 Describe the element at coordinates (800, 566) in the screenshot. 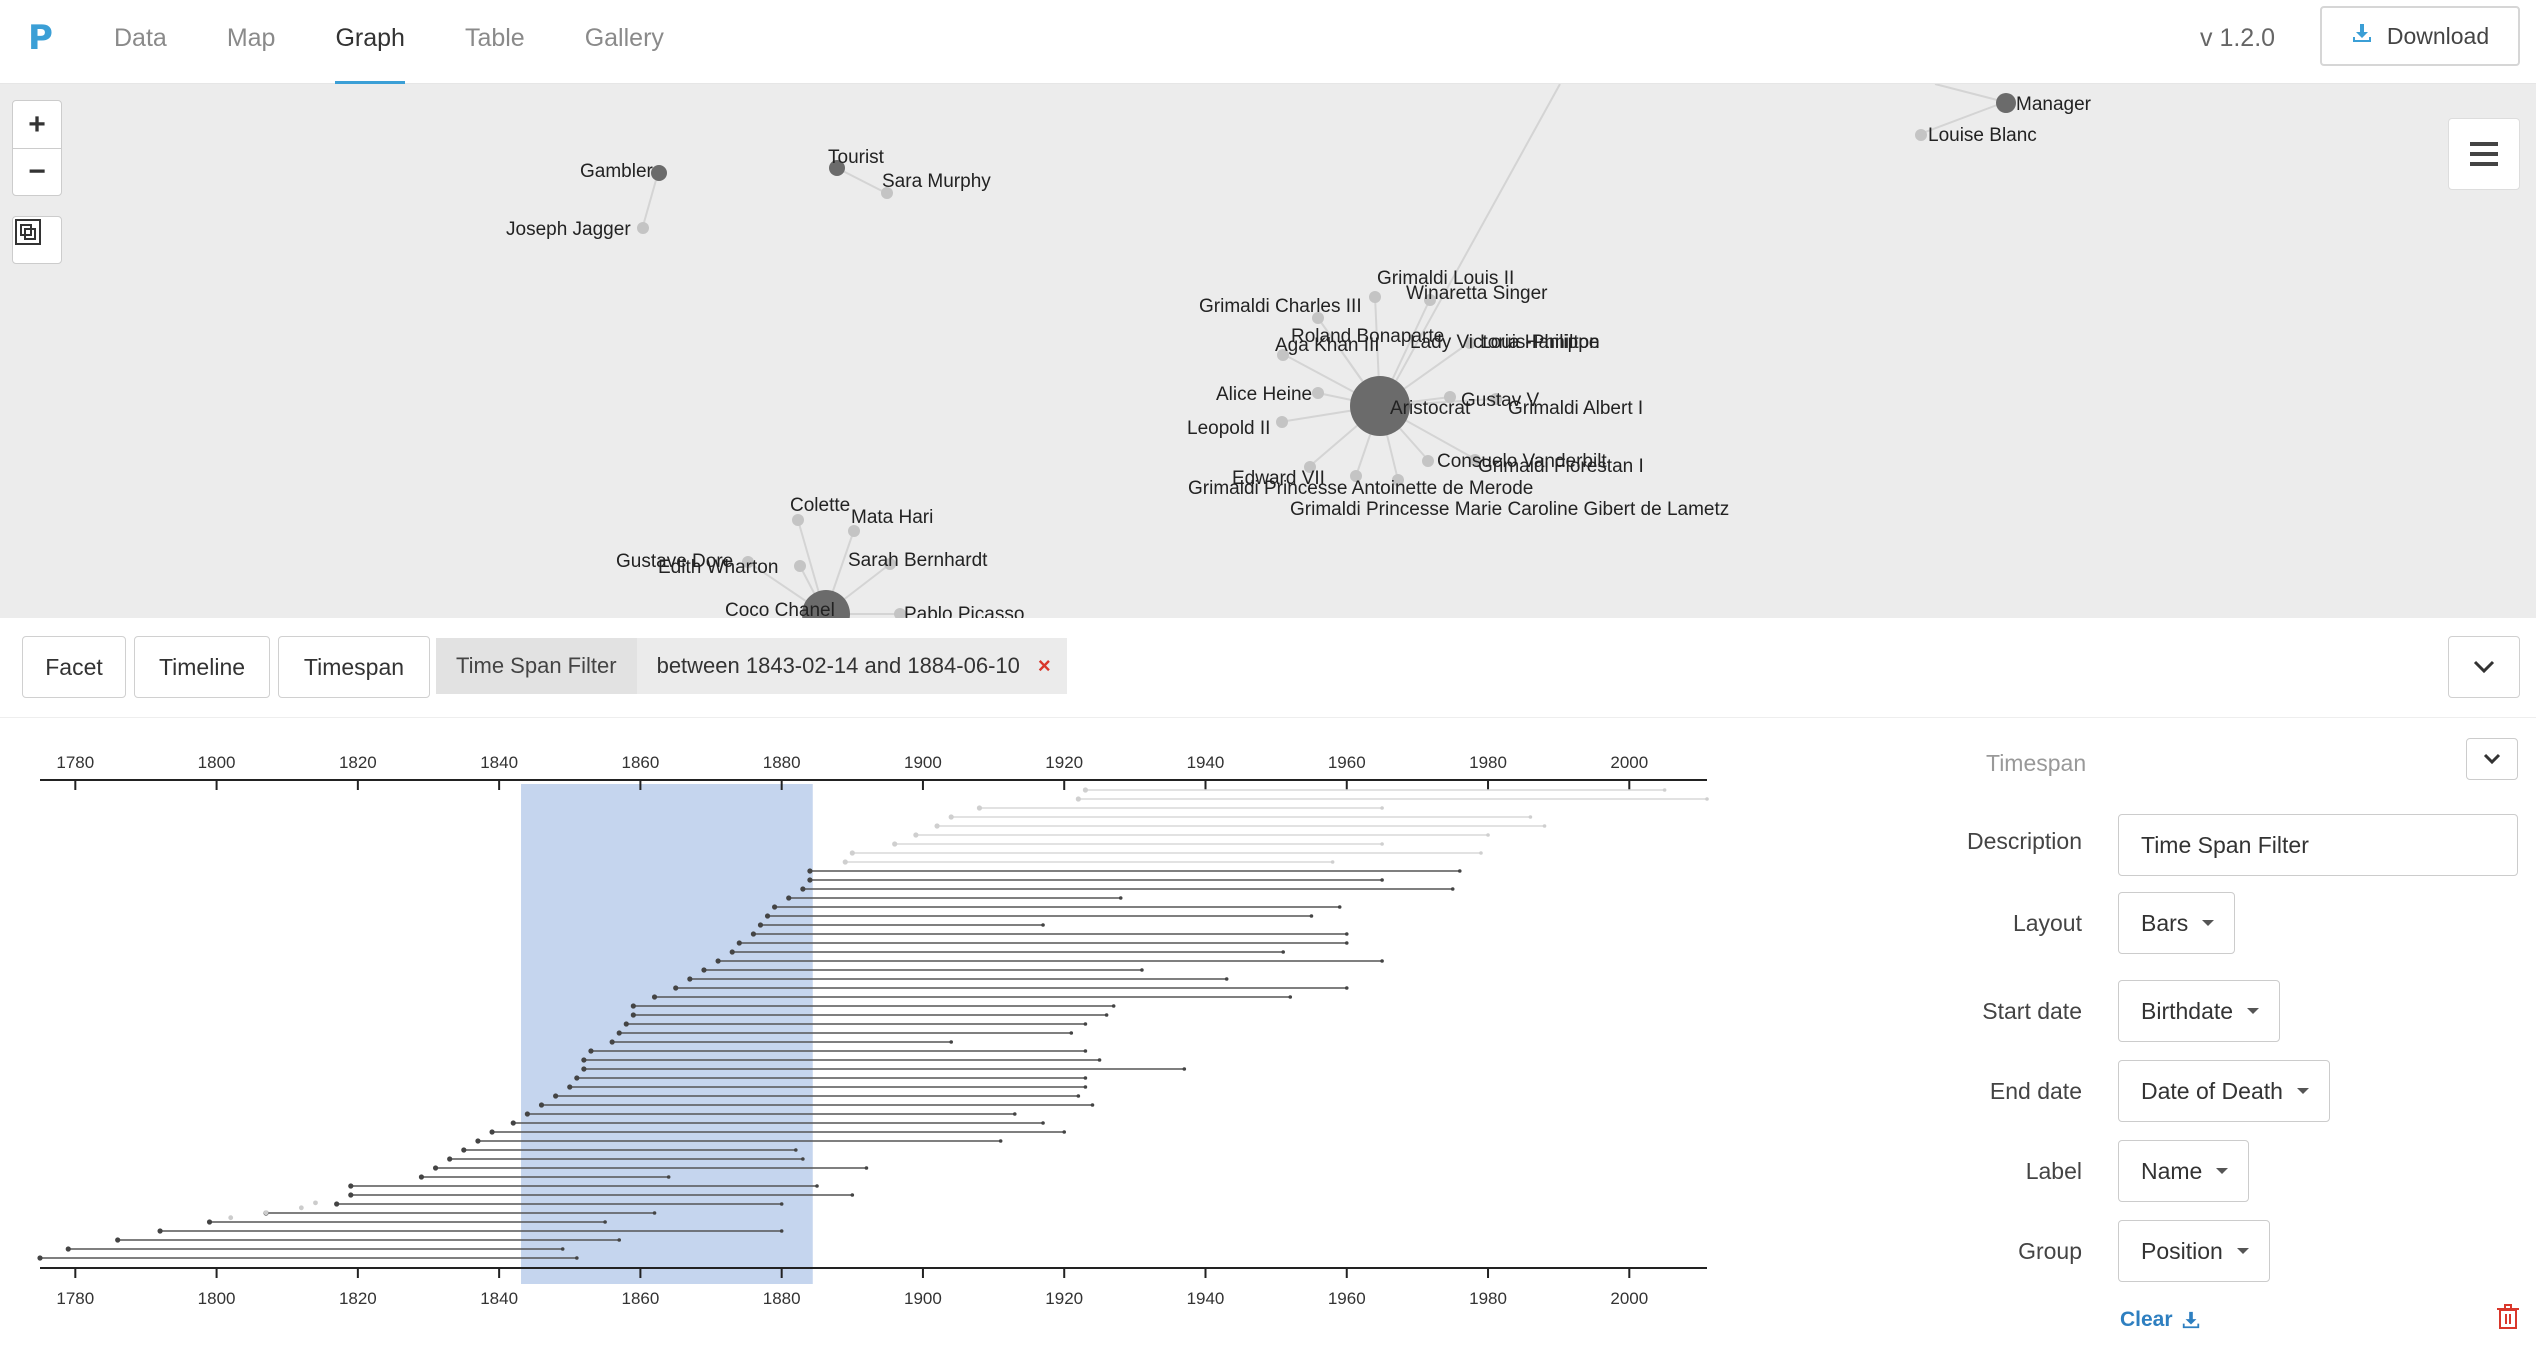

I see `node-edith-wharton` at that location.